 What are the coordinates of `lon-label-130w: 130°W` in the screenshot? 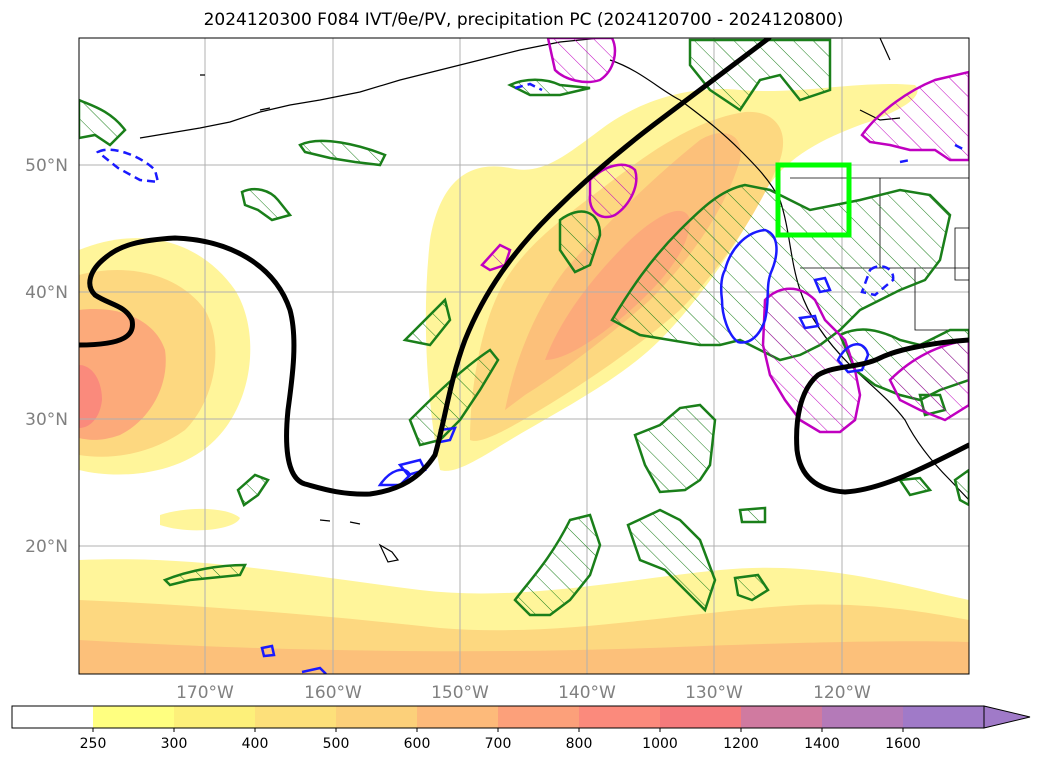 It's located at (714, 693).